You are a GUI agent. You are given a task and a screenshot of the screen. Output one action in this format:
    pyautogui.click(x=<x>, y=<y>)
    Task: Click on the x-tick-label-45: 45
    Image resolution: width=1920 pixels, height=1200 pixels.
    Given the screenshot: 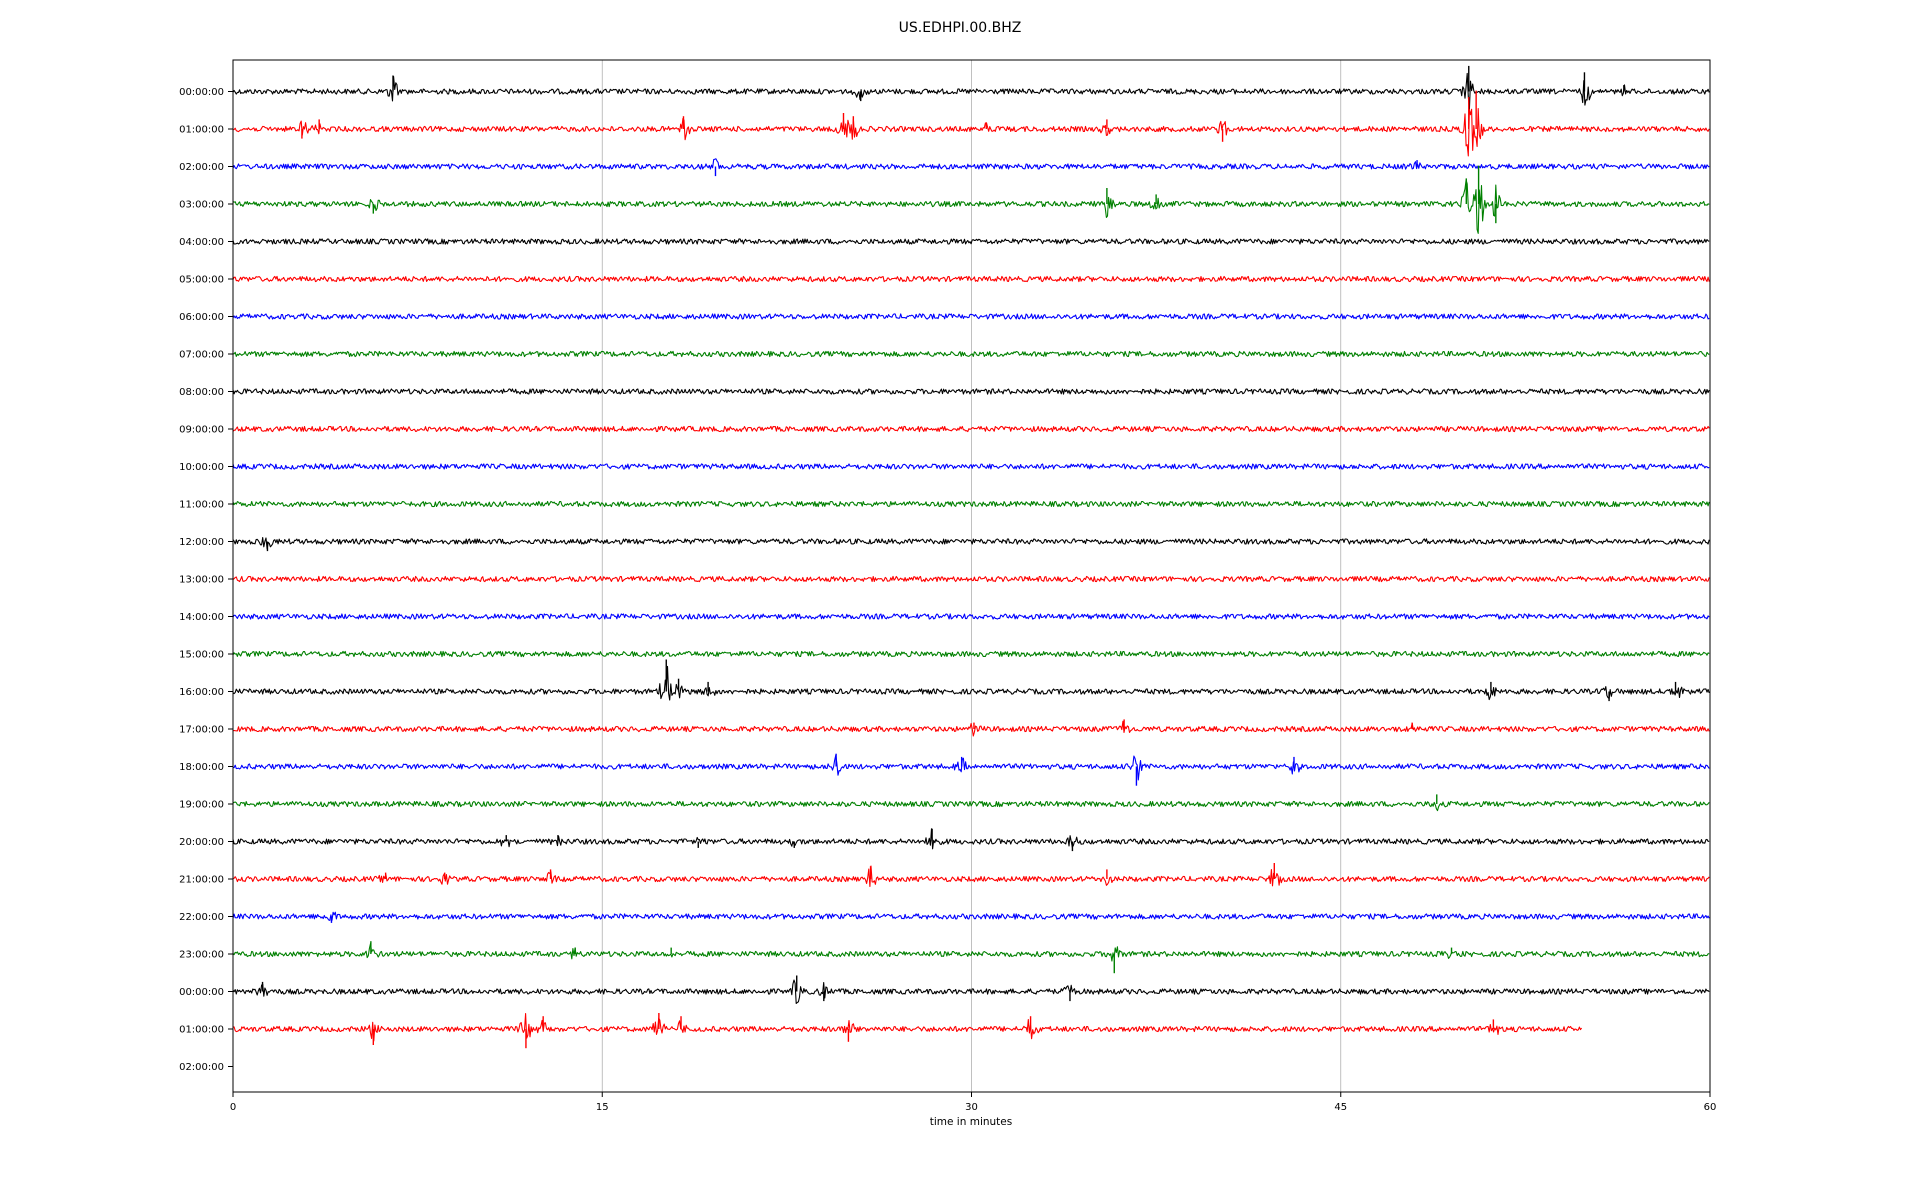 What is the action you would take?
    pyautogui.click(x=1340, y=1107)
    